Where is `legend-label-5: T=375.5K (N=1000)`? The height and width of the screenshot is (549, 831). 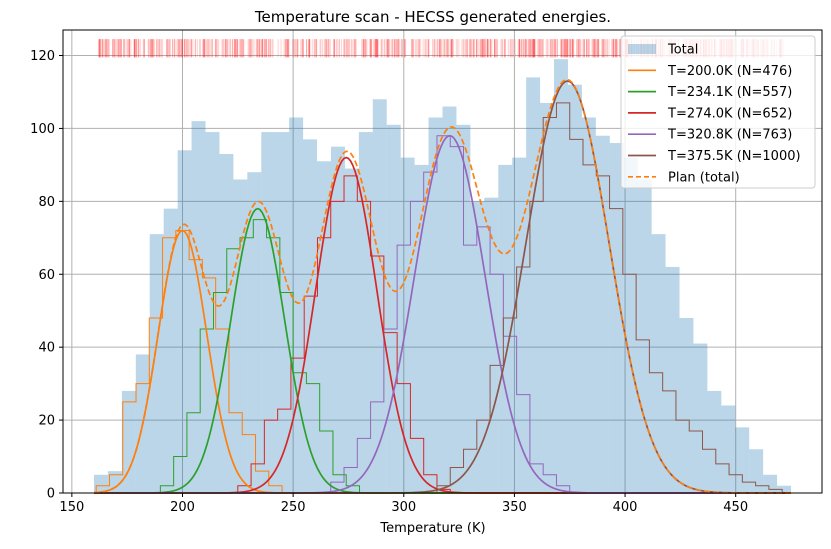 legend-label-5: T=375.5K (N=1000) is located at coordinates (734, 156).